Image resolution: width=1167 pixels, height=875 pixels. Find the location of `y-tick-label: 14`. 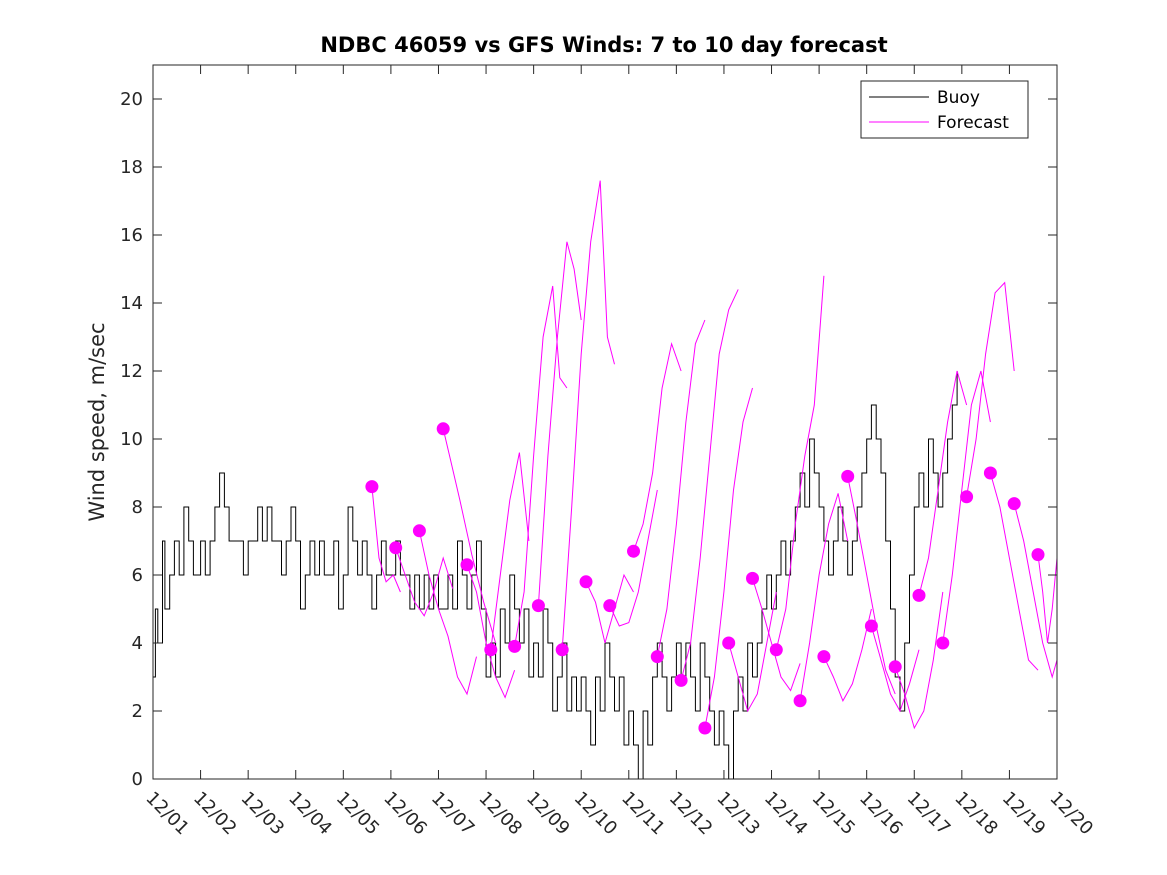

y-tick-label: 14 is located at coordinates (131, 303).